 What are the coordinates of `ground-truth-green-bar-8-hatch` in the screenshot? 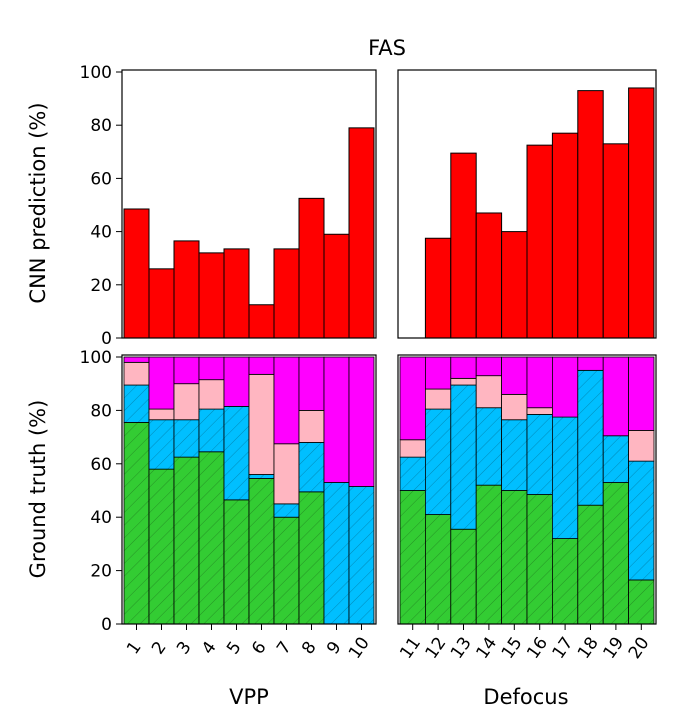 It's located at (311, 557).